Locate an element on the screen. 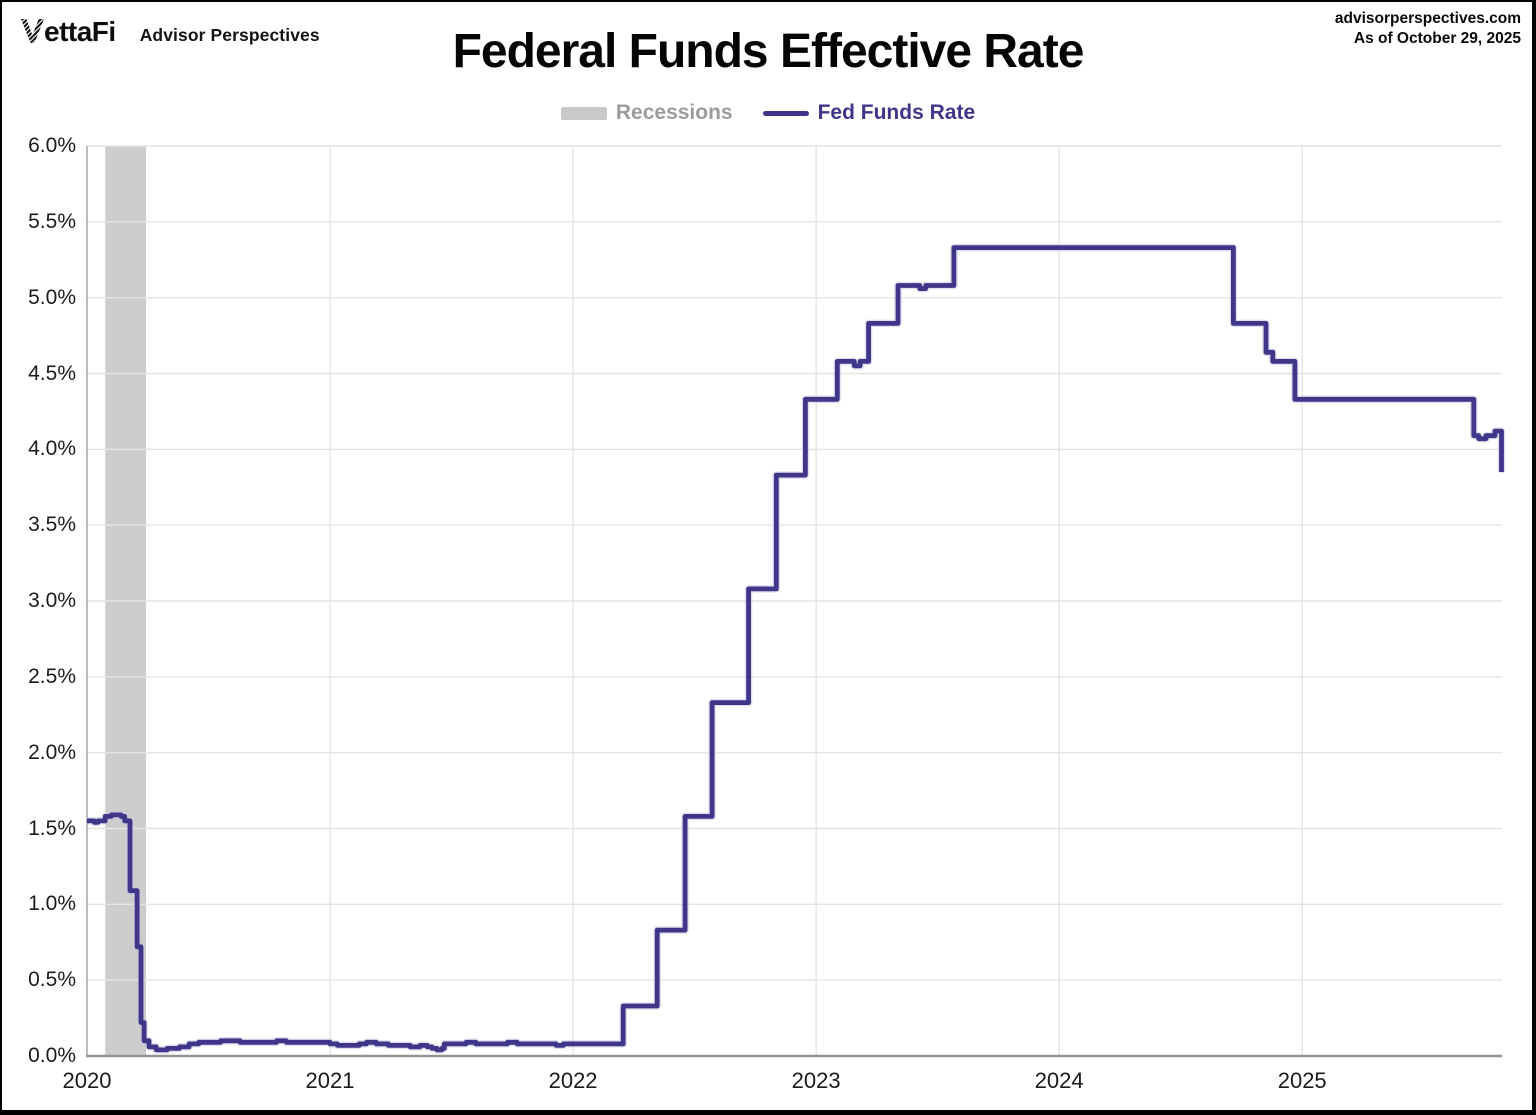 Image resolution: width=1536 pixels, height=1115 pixels. chart-legend: Recessions Fed Funds Rate is located at coordinates (768, 113).